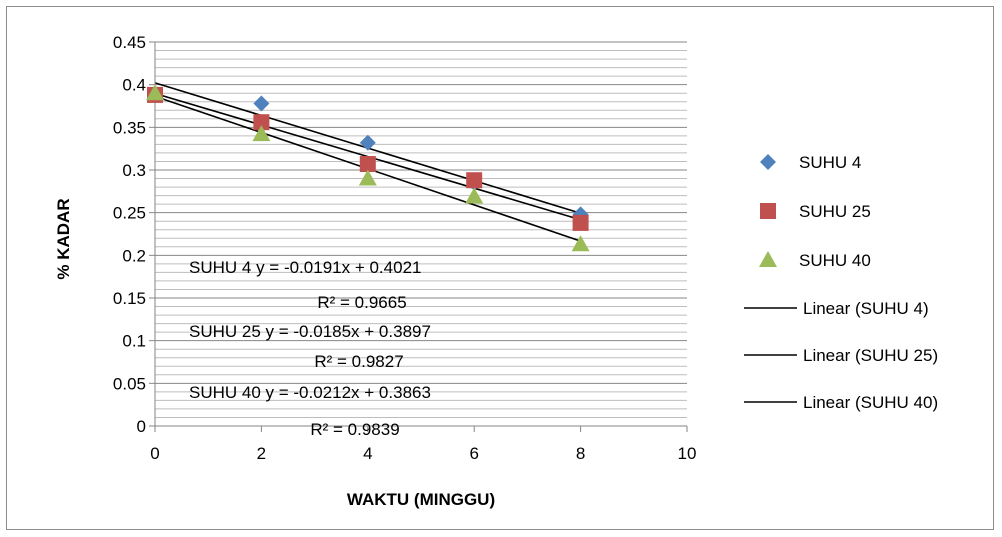 The image size is (1002, 537). Describe the element at coordinates (129, 383) in the screenshot. I see `y-tick-label: 0.05` at that location.